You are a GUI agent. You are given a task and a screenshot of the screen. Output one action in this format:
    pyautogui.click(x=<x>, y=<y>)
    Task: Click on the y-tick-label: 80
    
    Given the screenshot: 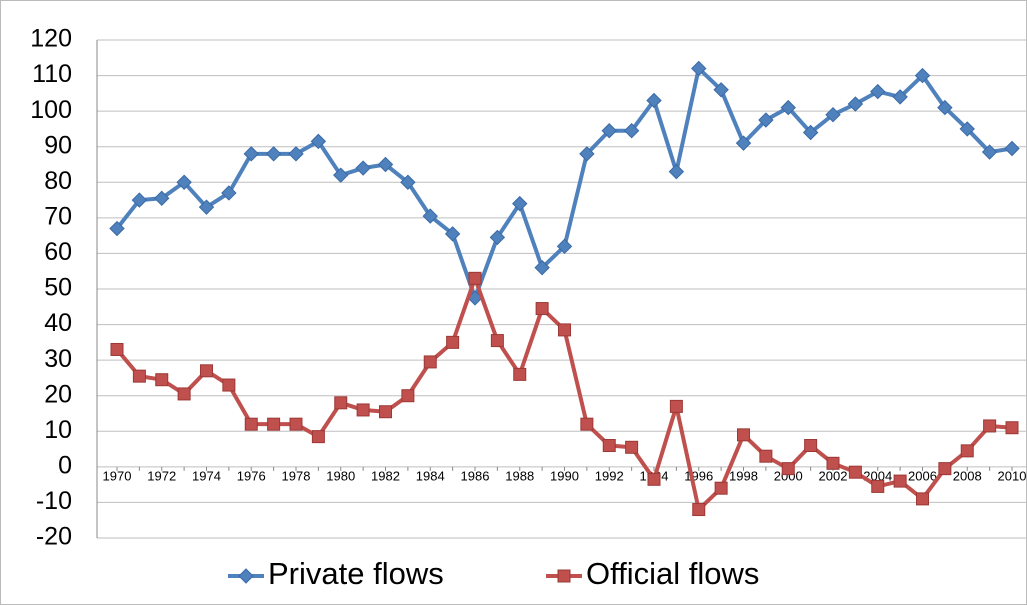 What is the action you would take?
    pyautogui.click(x=58, y=181)
    